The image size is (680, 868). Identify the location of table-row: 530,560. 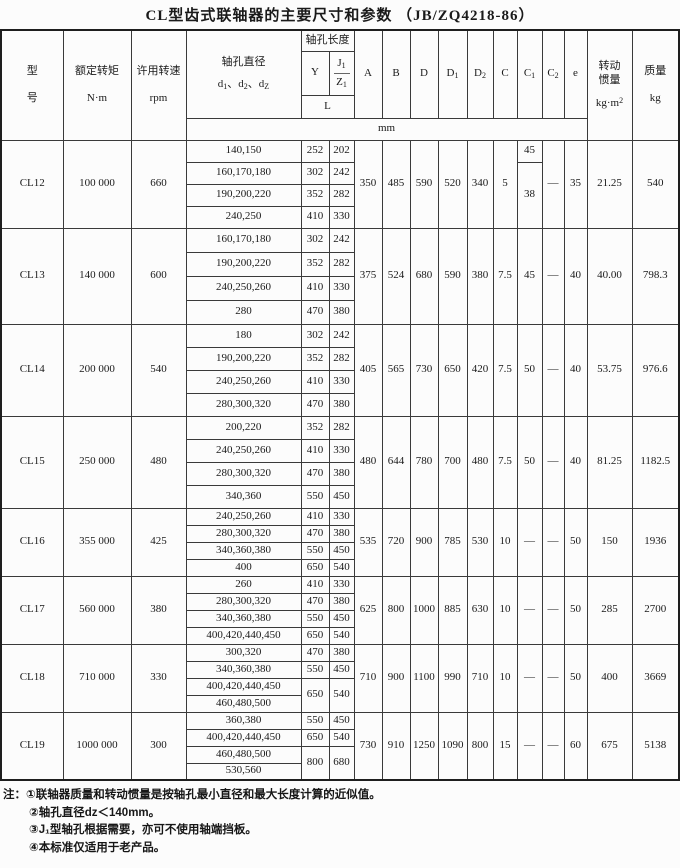
(340, 771).